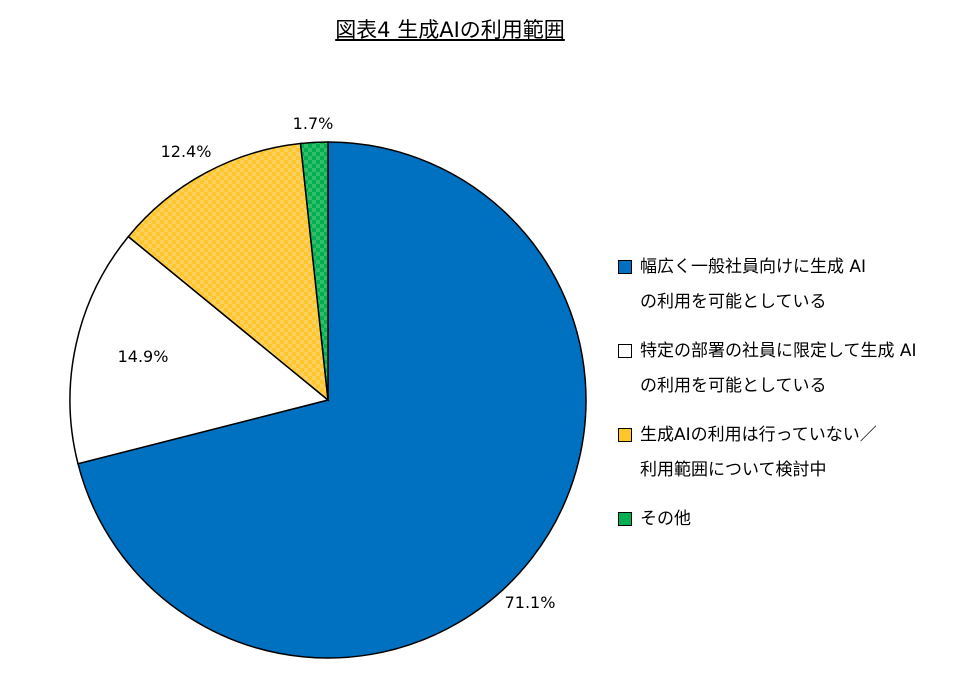  Describe the element at coordinates (767, 369) in the screenshot. I see `legend-item: 特定の部署の社員に限定して生成 AI の利用を可能としている` at that location.